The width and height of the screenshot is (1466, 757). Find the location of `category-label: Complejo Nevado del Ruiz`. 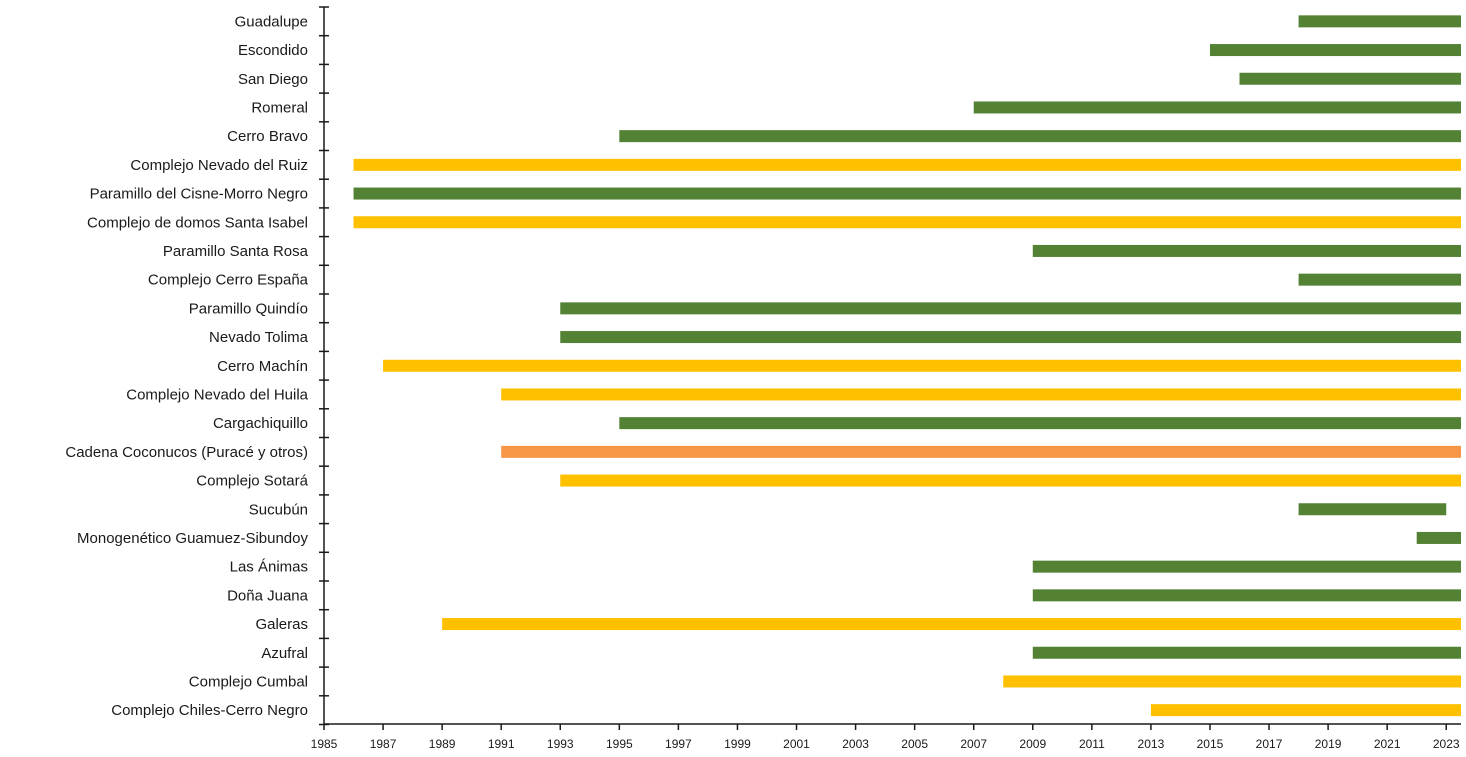

category-label: Complejo Nevado del Ruiz is located at coordinates (219, 165).